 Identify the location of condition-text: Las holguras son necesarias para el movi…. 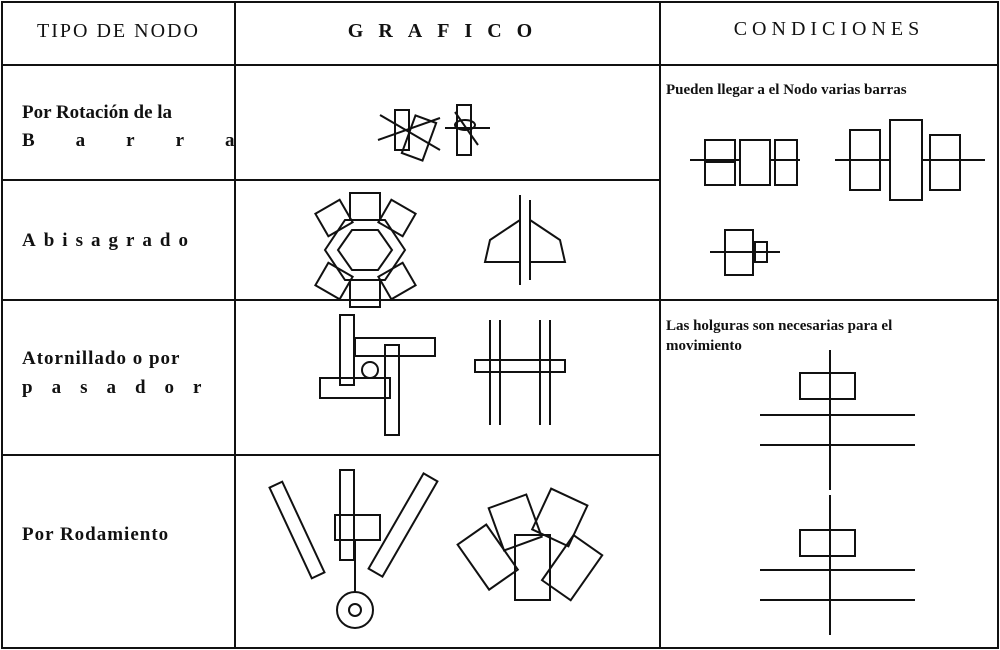
(779, 336).